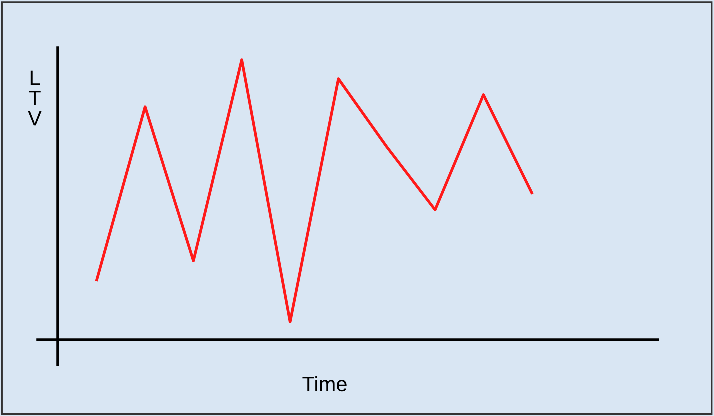  Describe the element at coordinates (35, 98) in the screenshot. I see `y-axis-title: LTV` at that location.